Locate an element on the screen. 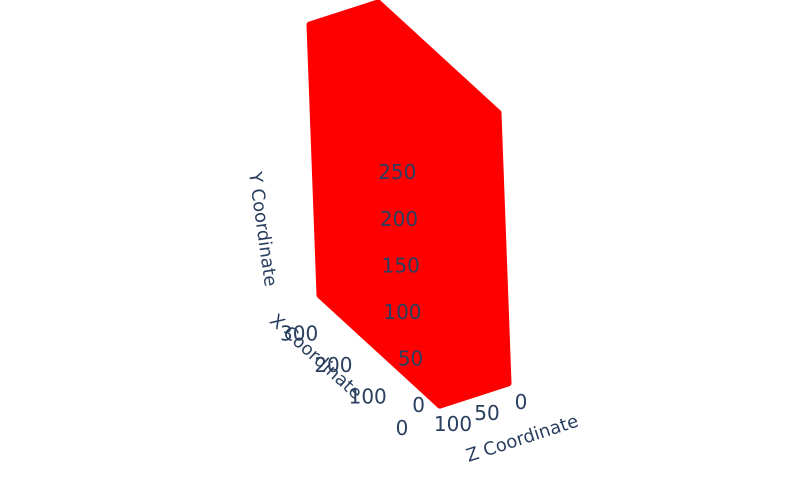 The width and height of the screenshot is (800, 500). x-tick-label: 0 is located at coordinates (402, 428).